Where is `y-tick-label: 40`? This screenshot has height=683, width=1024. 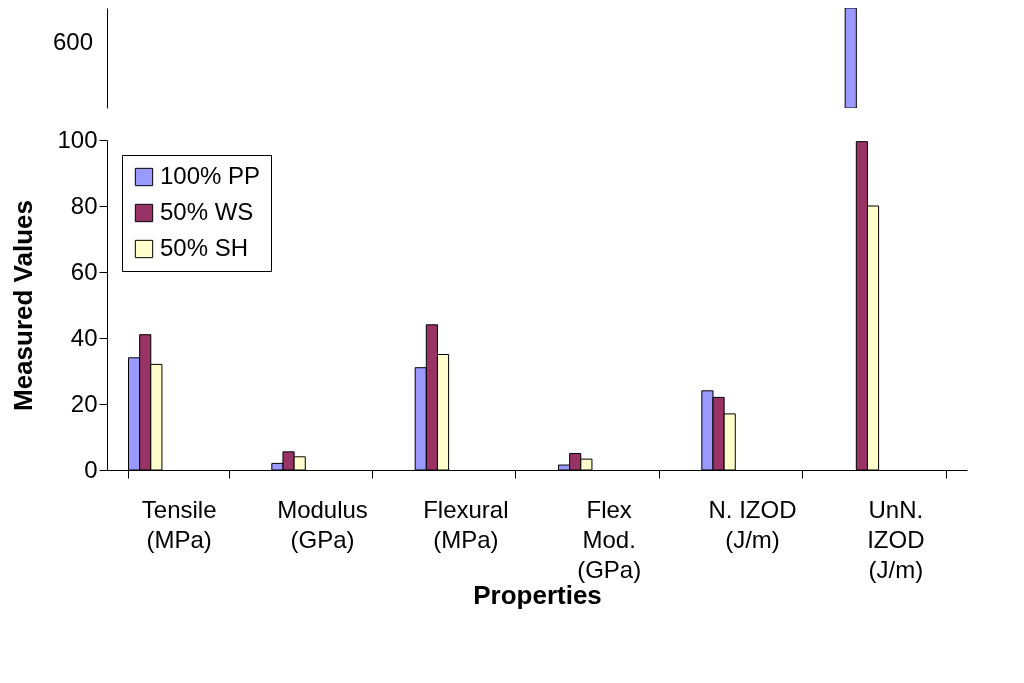
y-tick-label: 40 is located at coordinates (84, 337).